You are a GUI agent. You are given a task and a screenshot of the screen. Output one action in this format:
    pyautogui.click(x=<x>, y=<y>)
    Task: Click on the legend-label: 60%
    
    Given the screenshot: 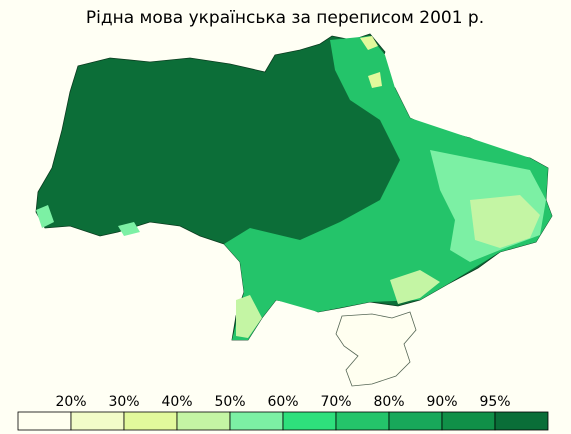 What is the action you would take?
    pyautogui.click(x=282, y=402)
    